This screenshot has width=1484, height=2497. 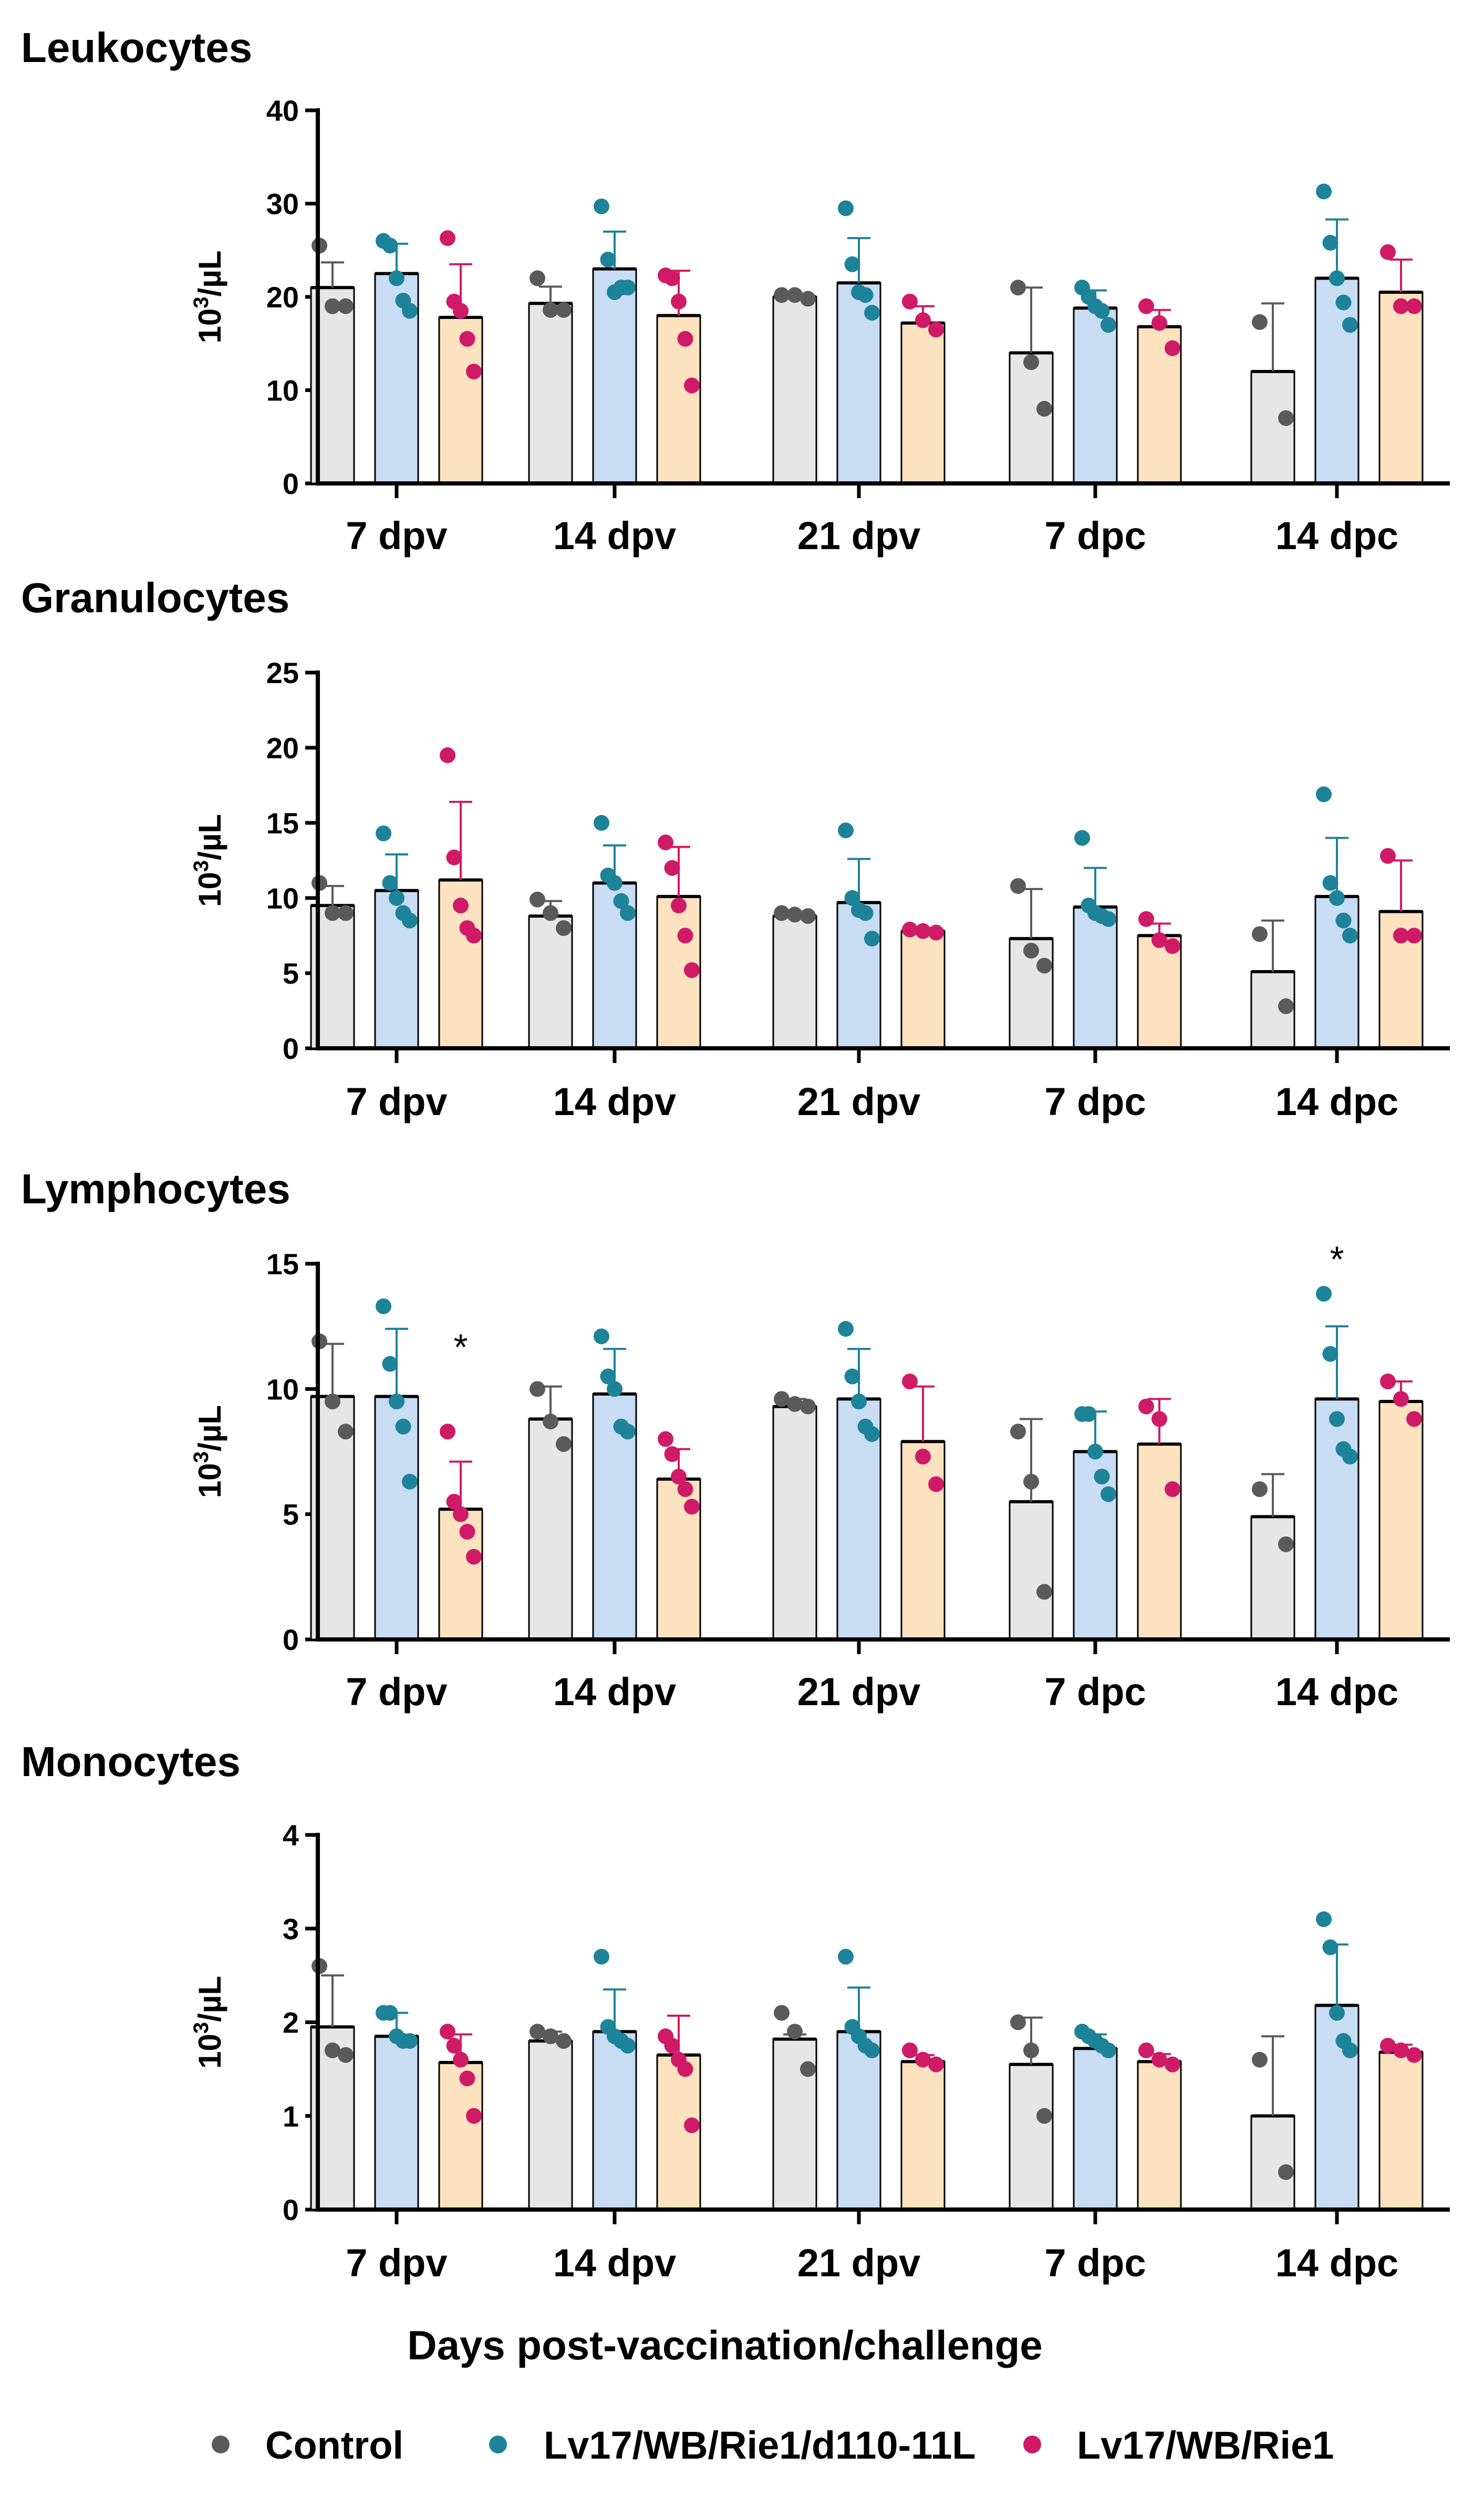 What do you see at coordinates (614, 536) in the screenshot?
I see `x-tick-label: 14 dpv` at bounding box center [614, 536].